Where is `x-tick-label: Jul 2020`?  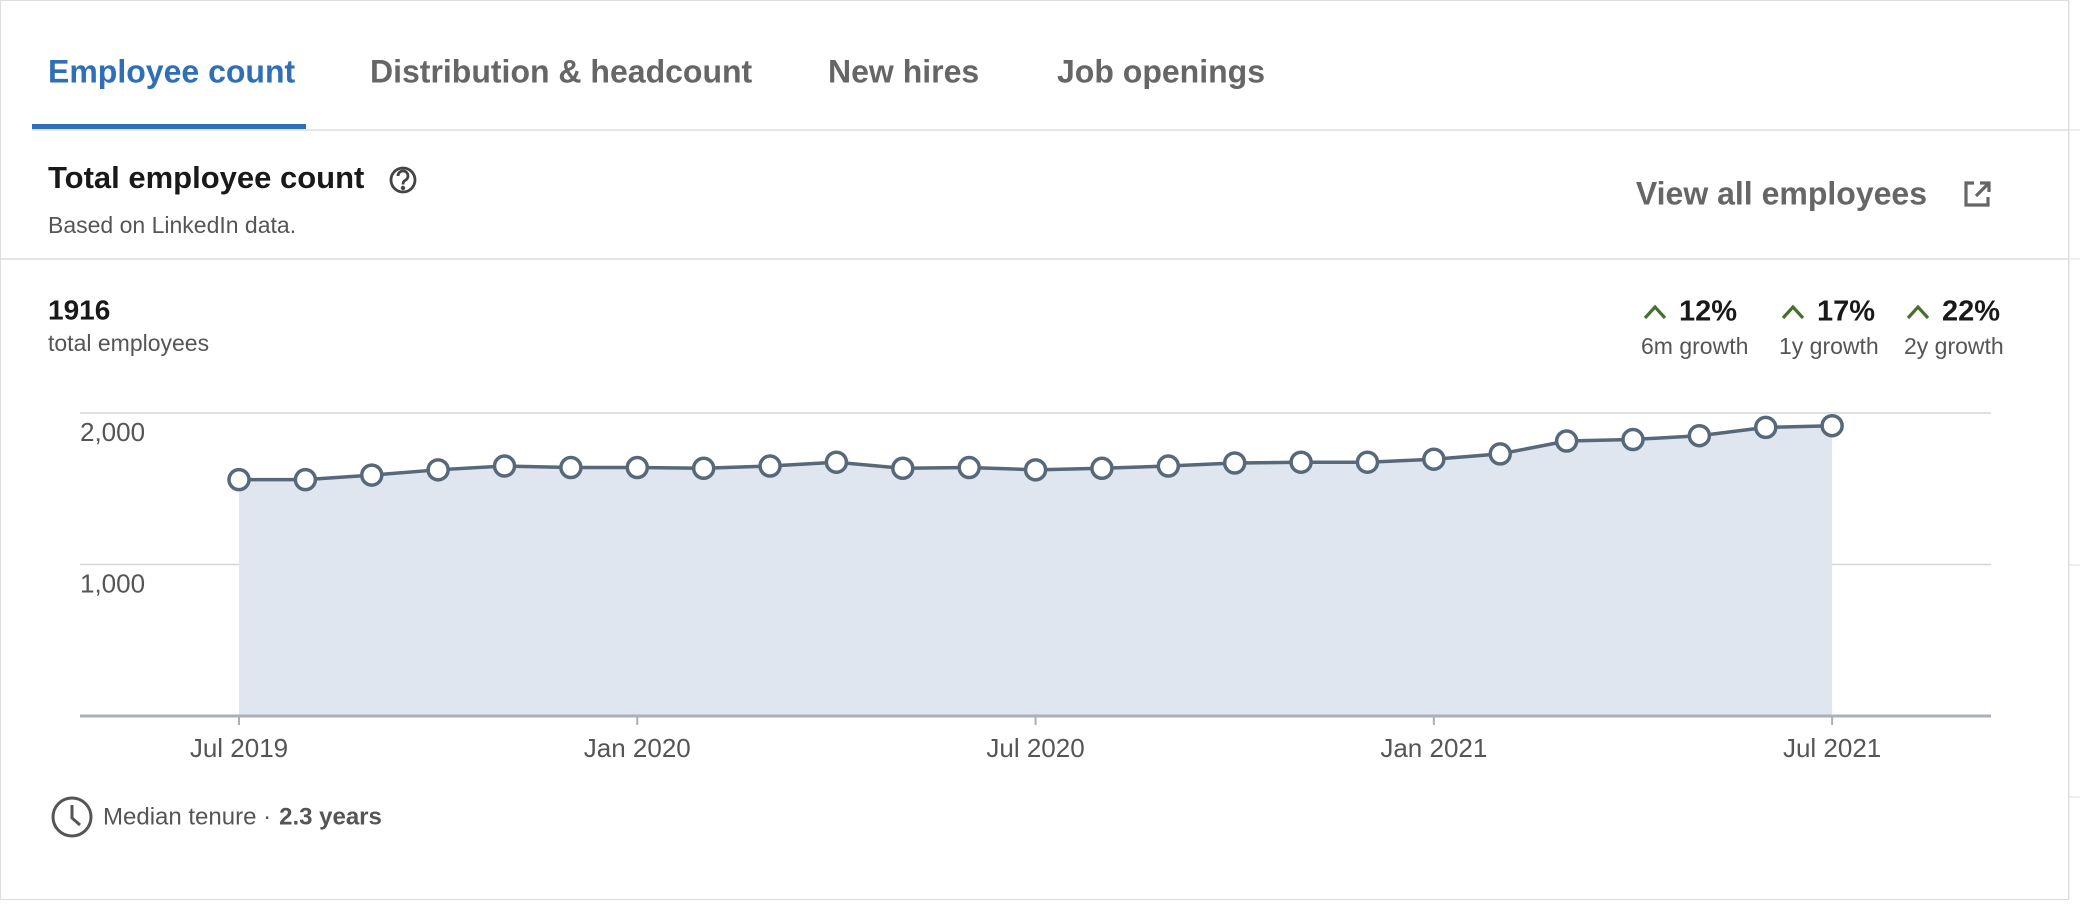 x-tick-label: Jul 2020 is located at coordinates (1035, 748).